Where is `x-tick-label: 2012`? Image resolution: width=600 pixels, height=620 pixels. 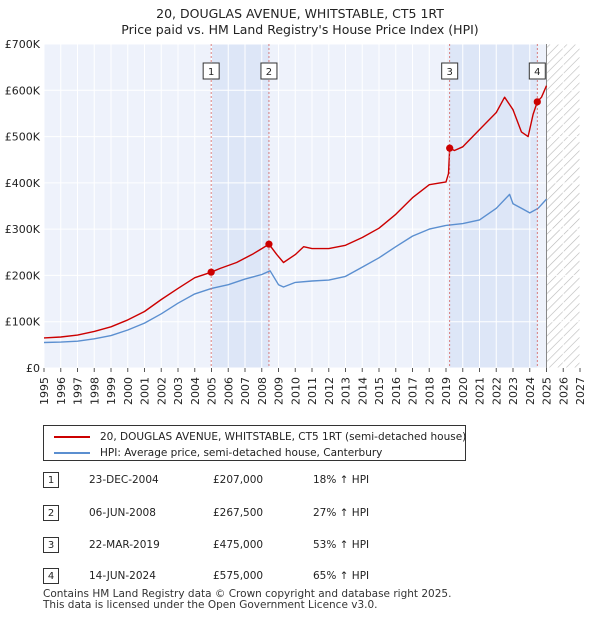 x-tick-label: 2012 is located at coordinates (329, 391).